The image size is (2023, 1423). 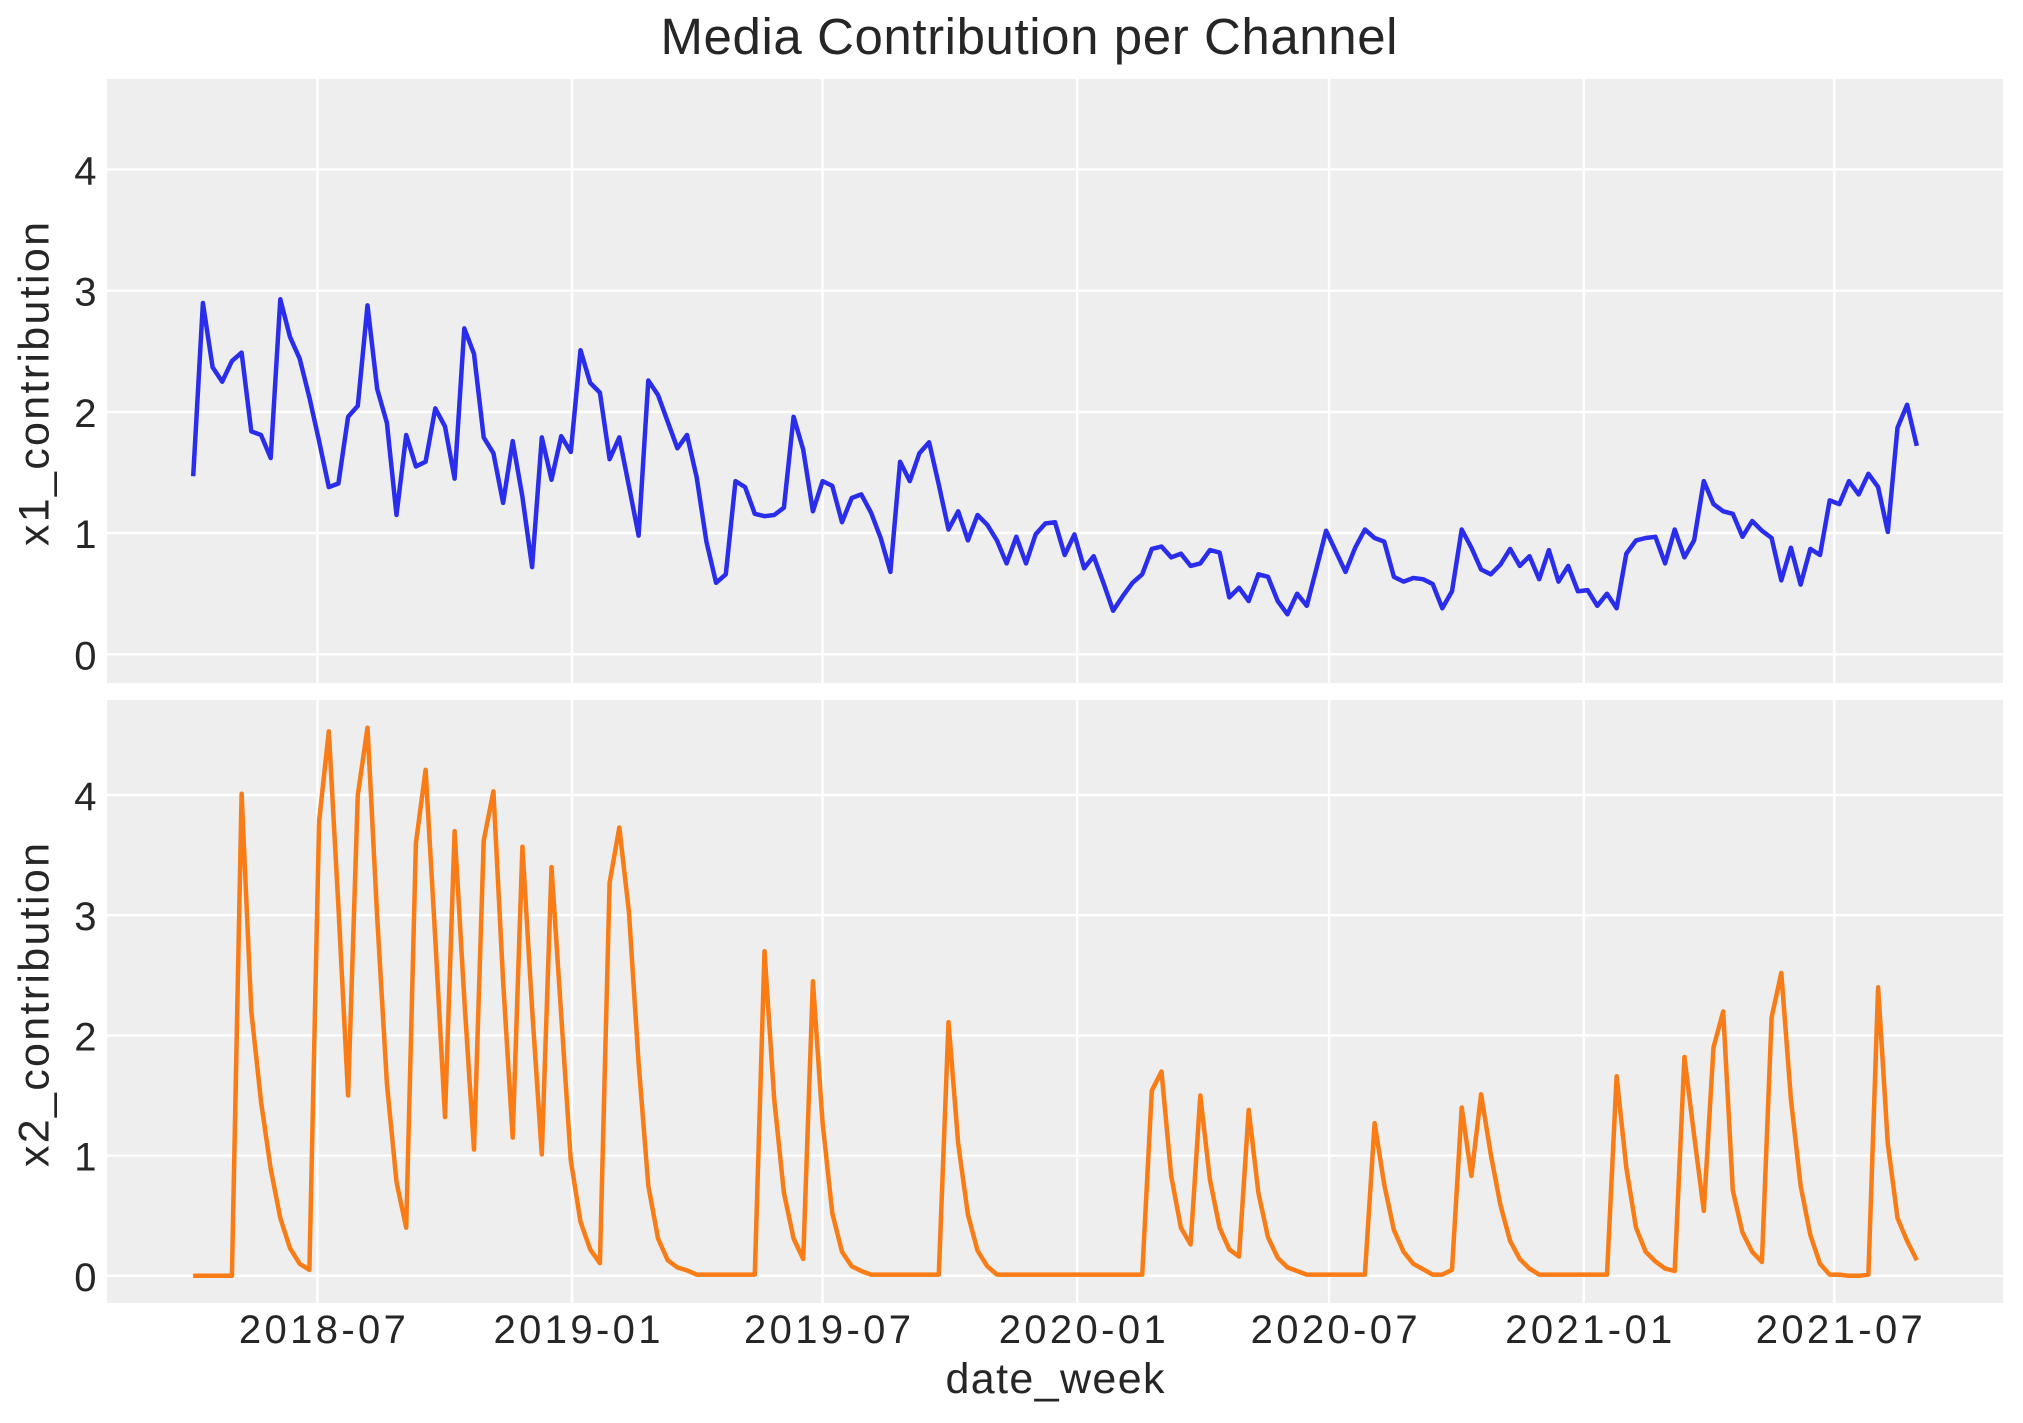 What do you see at coordinates (322, 1330) in the screenshot?
I see `svg-text: 2018-07` at bounding box center [322, 1330].